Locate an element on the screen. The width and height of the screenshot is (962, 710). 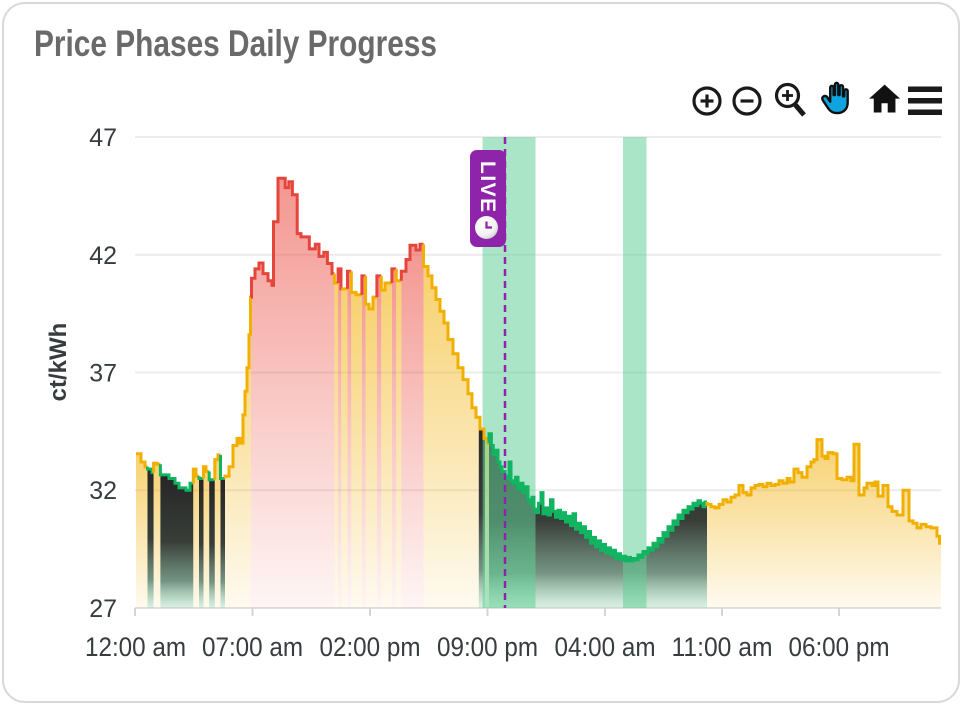
svg-text: 07:00 am is located at coordinates (252, 647).